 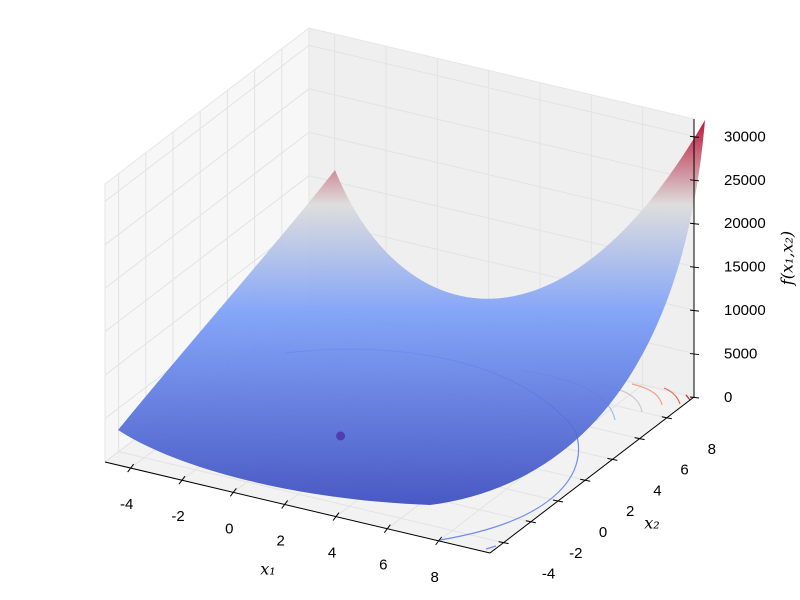 What do you see at coordinates (745, 223) in the screenshot?
I see `z-tick-label: 20000` at bounding box center [745, 223].